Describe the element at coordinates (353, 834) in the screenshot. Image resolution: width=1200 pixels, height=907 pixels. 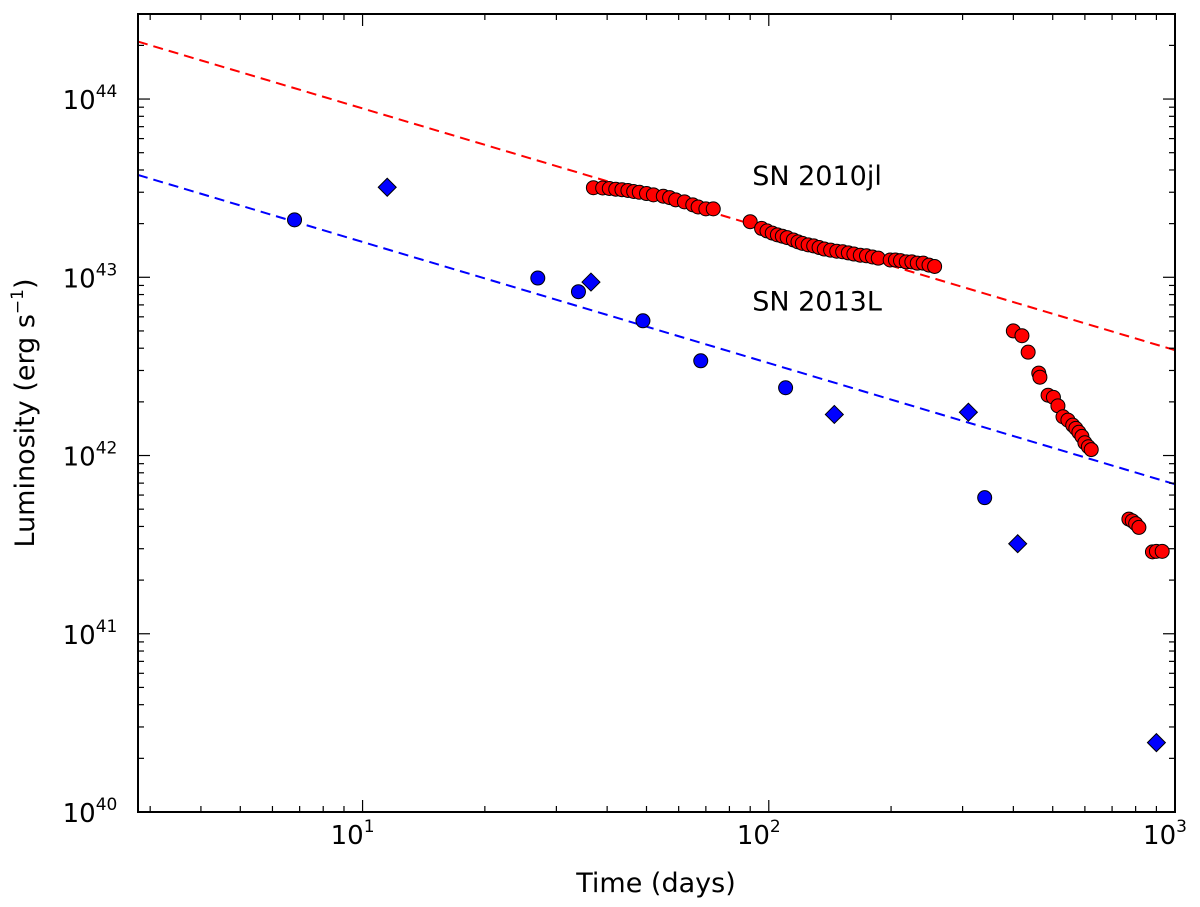
I see `x-tick-label: 10¹` at that location.